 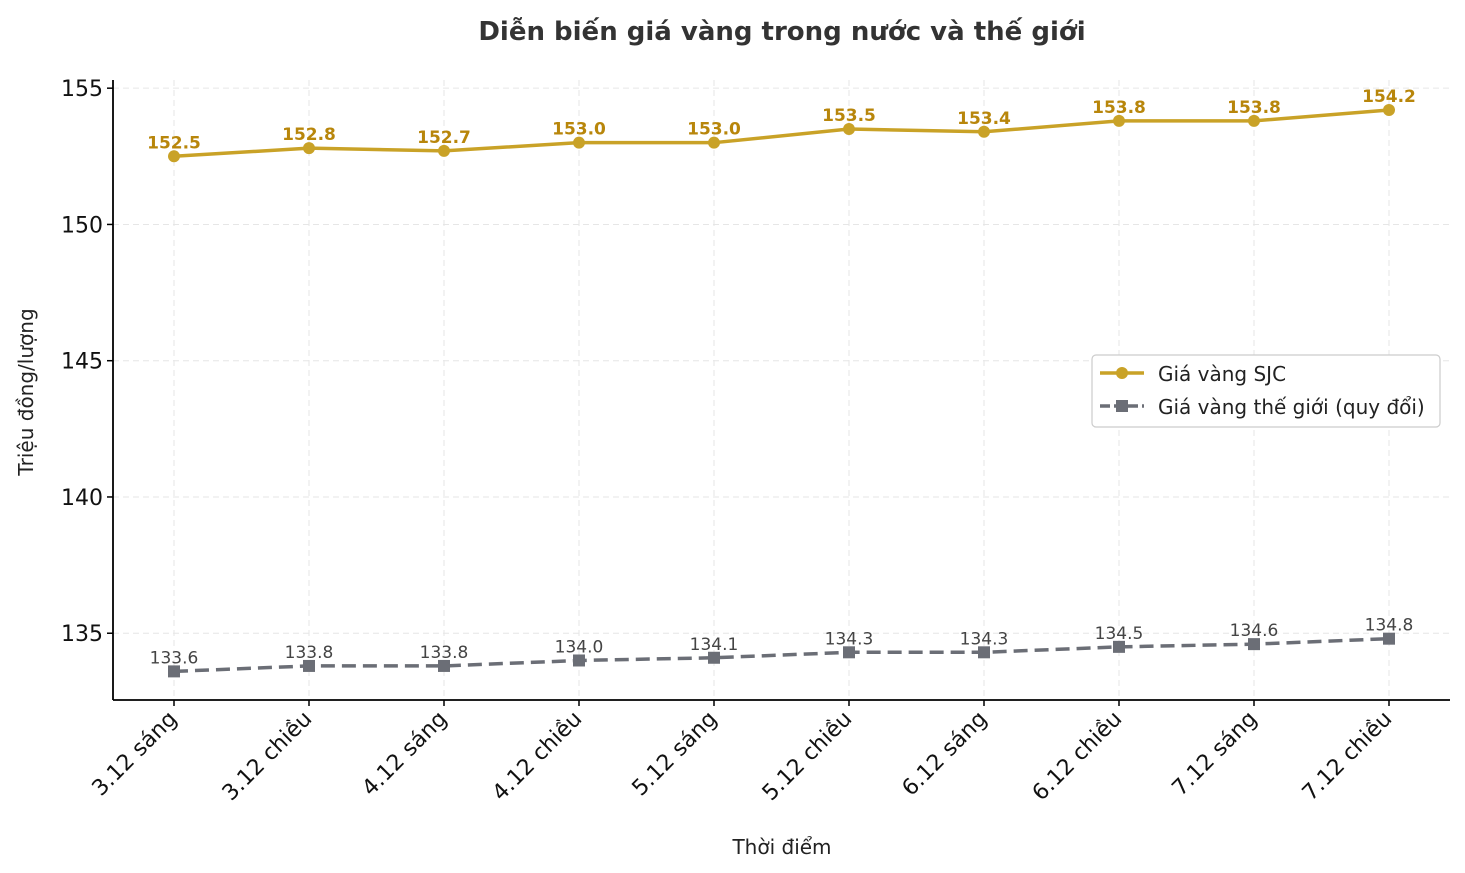 I want to click on y-axis-label: Triệu đồng/lượng, so click(x=26, y=392).